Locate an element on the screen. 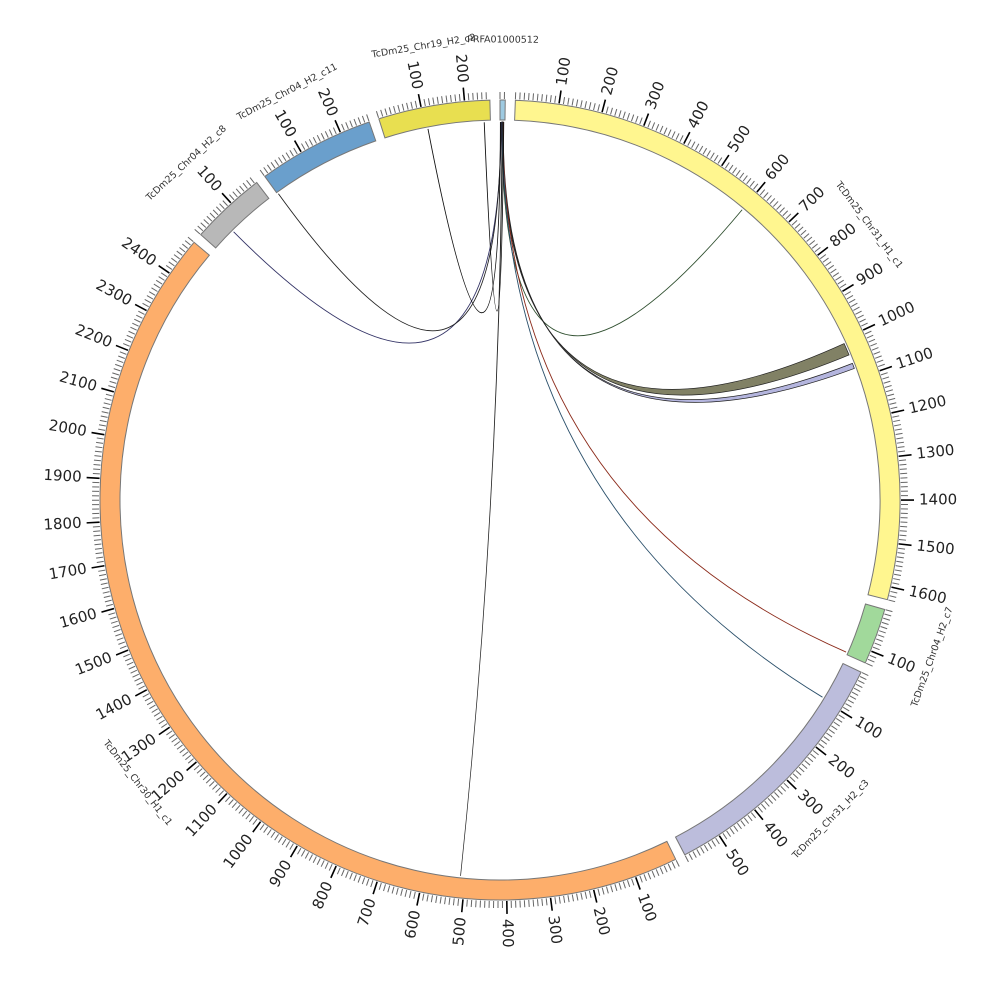 This screenshot has width=1000, height=1000. tick-label: 100 is located at coordinates (901, 662).